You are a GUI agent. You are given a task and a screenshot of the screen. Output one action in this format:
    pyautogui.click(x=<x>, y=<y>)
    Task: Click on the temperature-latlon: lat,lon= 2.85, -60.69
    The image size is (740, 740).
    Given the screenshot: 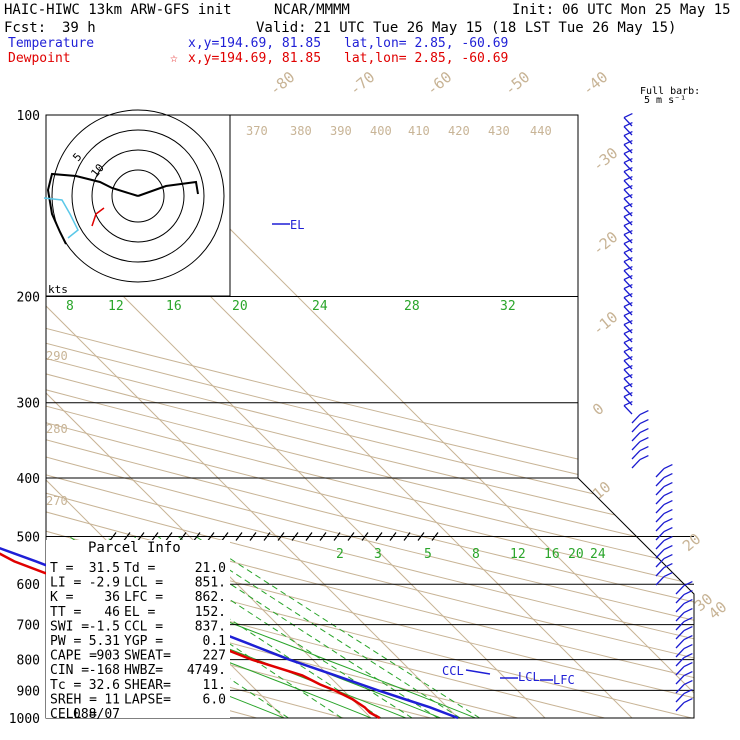 What is the action you would take?
    pyautogui.click(x=426, y=43)
    